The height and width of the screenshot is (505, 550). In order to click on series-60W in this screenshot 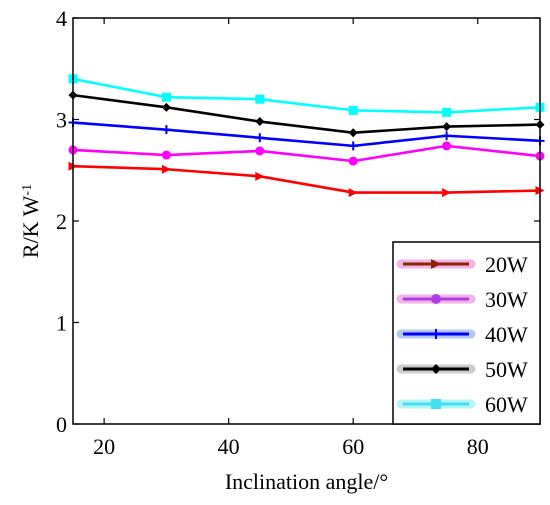, I will do `click(306, 95)`.